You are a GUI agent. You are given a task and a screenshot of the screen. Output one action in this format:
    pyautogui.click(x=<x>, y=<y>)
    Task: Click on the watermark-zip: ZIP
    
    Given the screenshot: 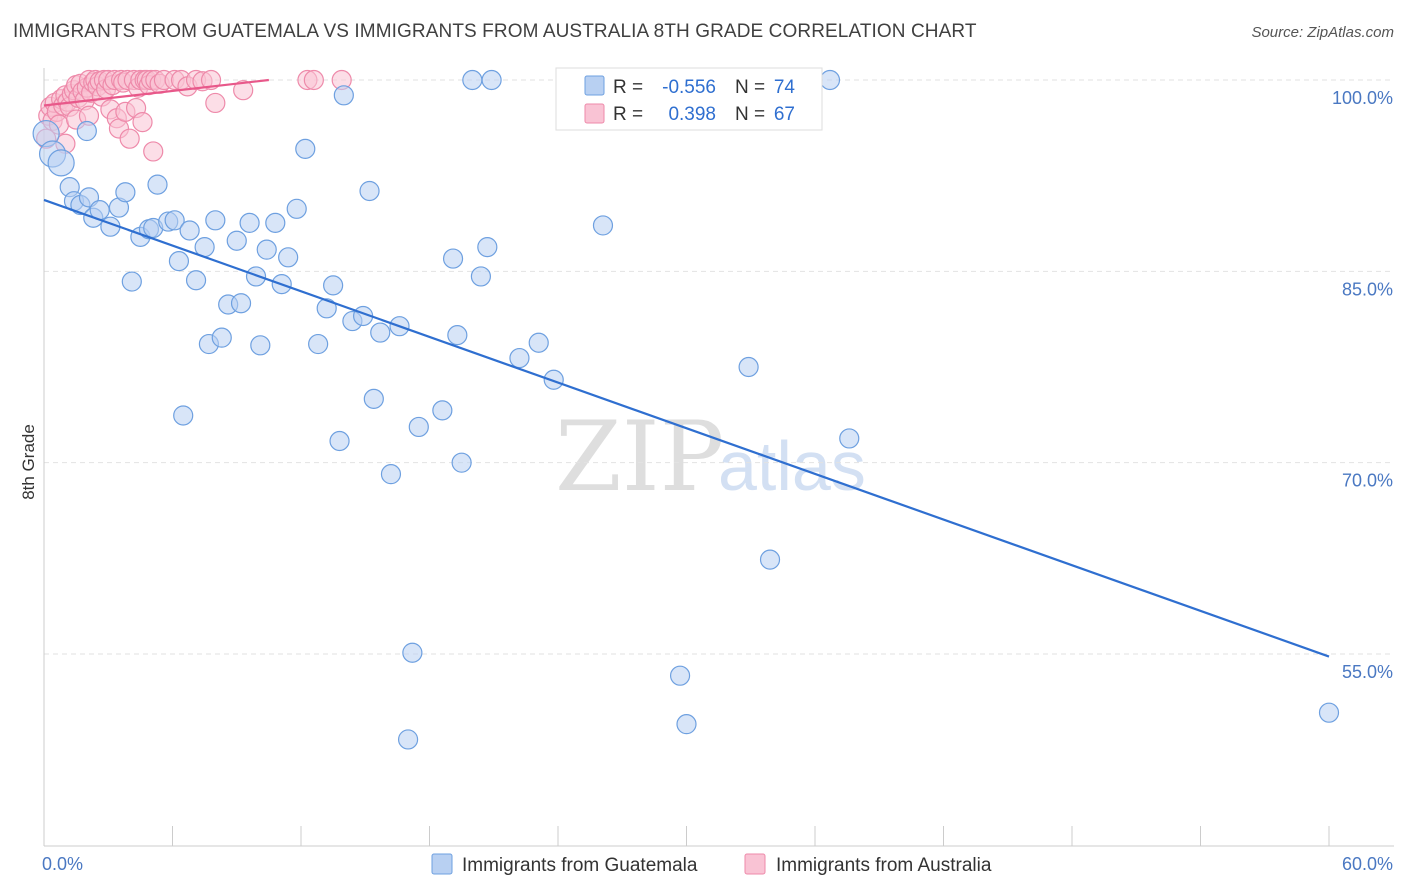 What is the action you would take?
    pyautogui.click(x=639, y=457)
    